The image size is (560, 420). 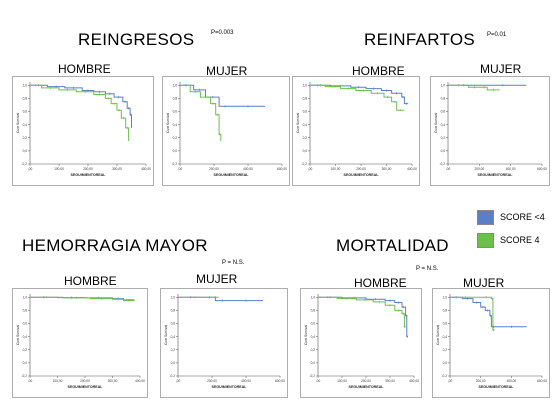 I want to click on legend-item-score-lt4: SCORE <4, so click(x=511, y=217).